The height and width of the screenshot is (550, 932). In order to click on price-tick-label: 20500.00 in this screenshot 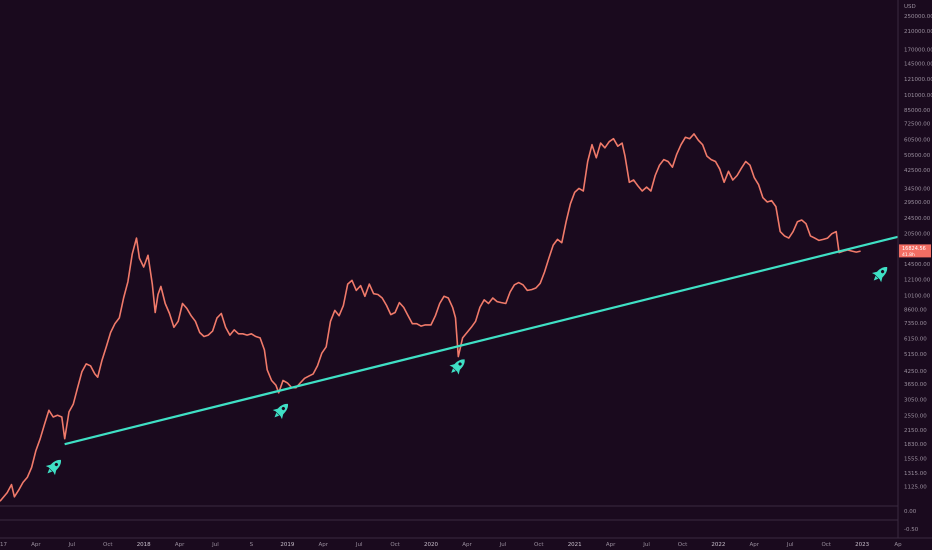, I will do `click(917, 235)`.